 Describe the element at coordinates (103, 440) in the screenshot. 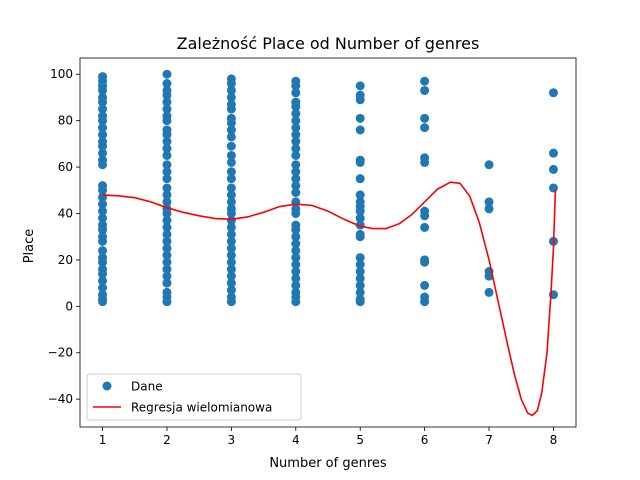

I see `x-tick-label: 1` at that location.